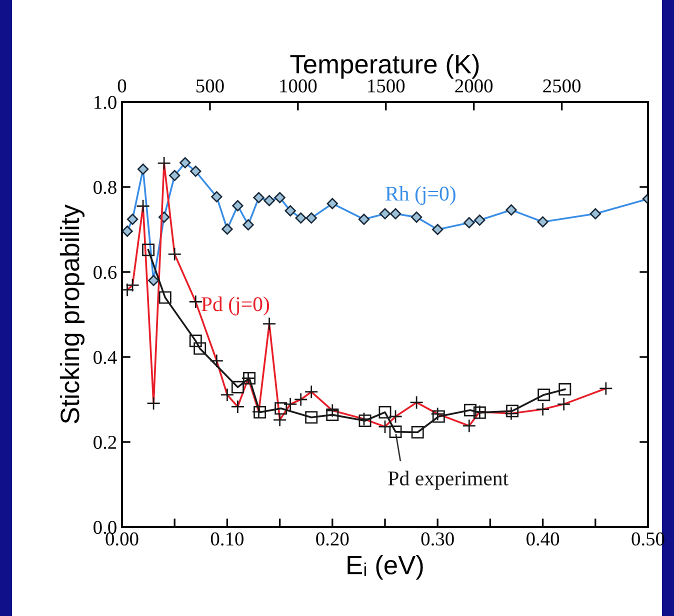 The height and width of the screenshot is (616, 674). What do you see at coordinates (448, 480) in the screenshot?
I see `series-label: Pd experiment` at bounding box center [448, 480].